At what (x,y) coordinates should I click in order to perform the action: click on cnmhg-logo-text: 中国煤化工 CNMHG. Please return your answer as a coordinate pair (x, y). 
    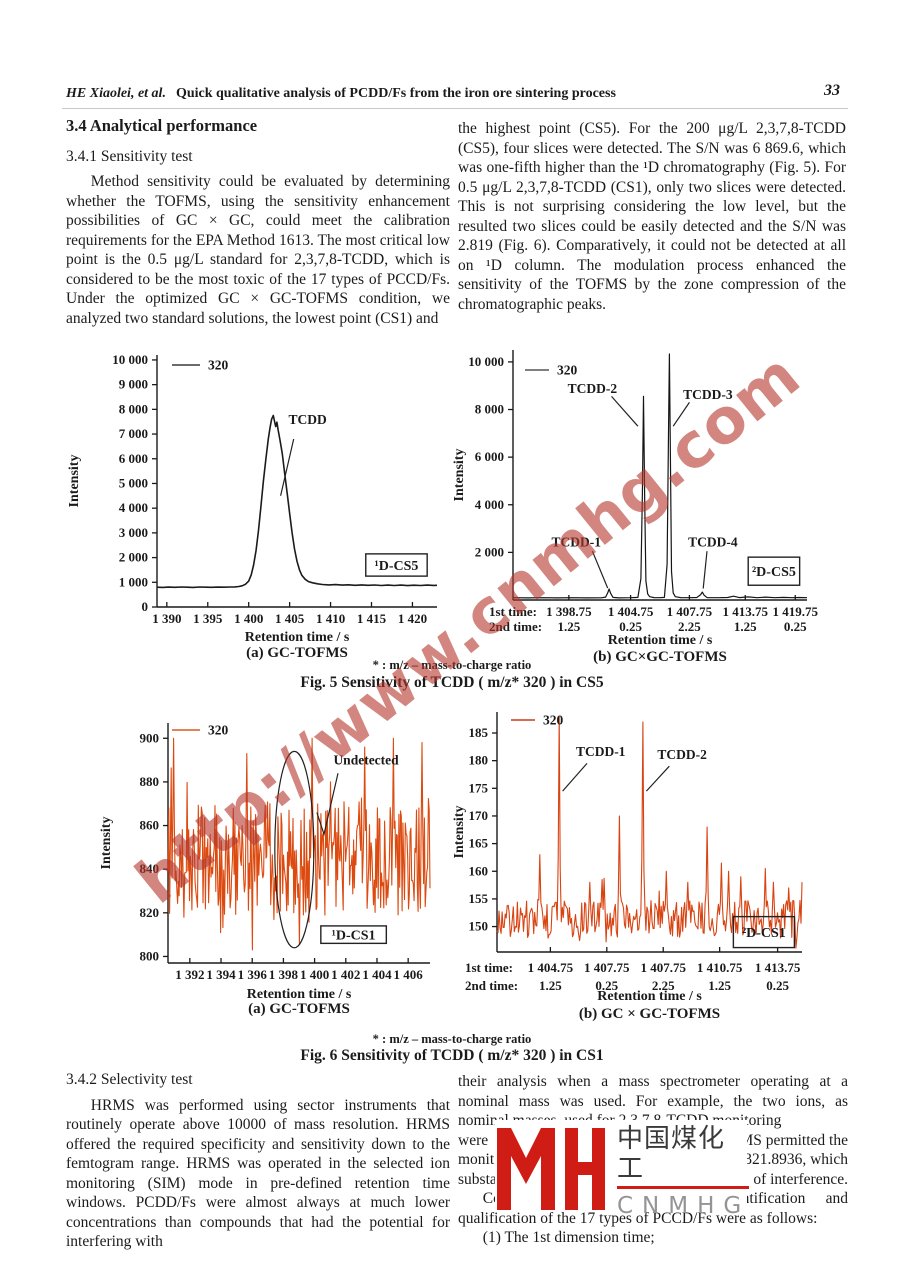
    Looking at the image, I should click on (683, 1170).